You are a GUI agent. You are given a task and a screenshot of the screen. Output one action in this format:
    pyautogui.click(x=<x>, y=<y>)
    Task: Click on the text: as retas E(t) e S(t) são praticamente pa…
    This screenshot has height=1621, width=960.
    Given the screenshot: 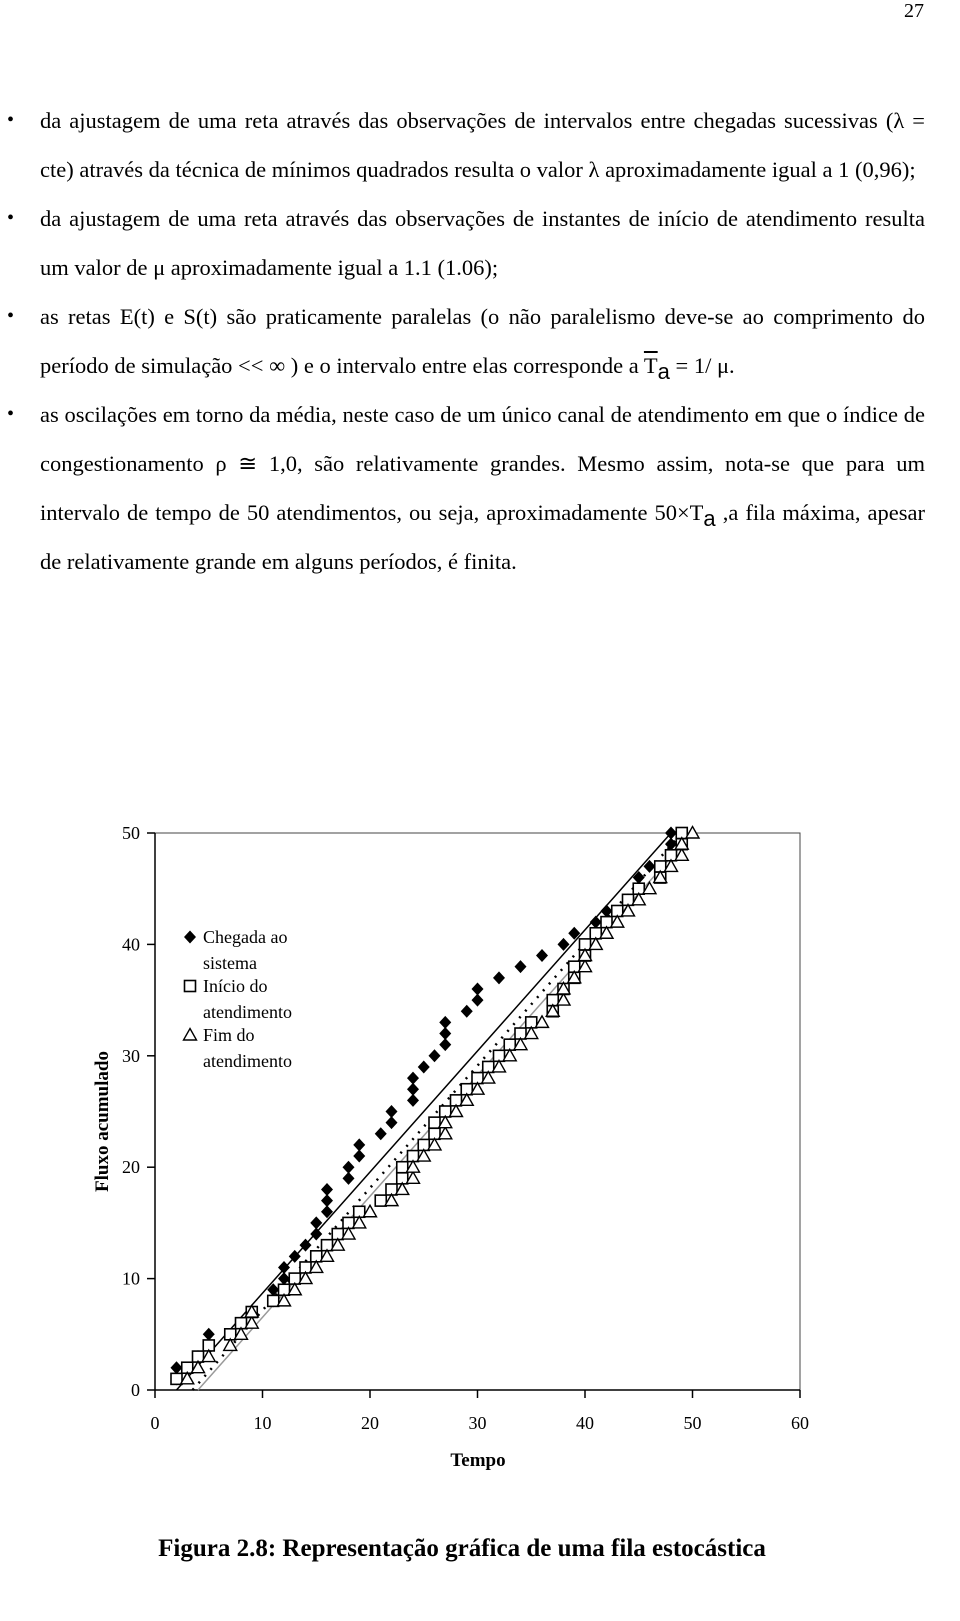 What is the action you would take?
    pyautogui.click(x=482, y=341)
    